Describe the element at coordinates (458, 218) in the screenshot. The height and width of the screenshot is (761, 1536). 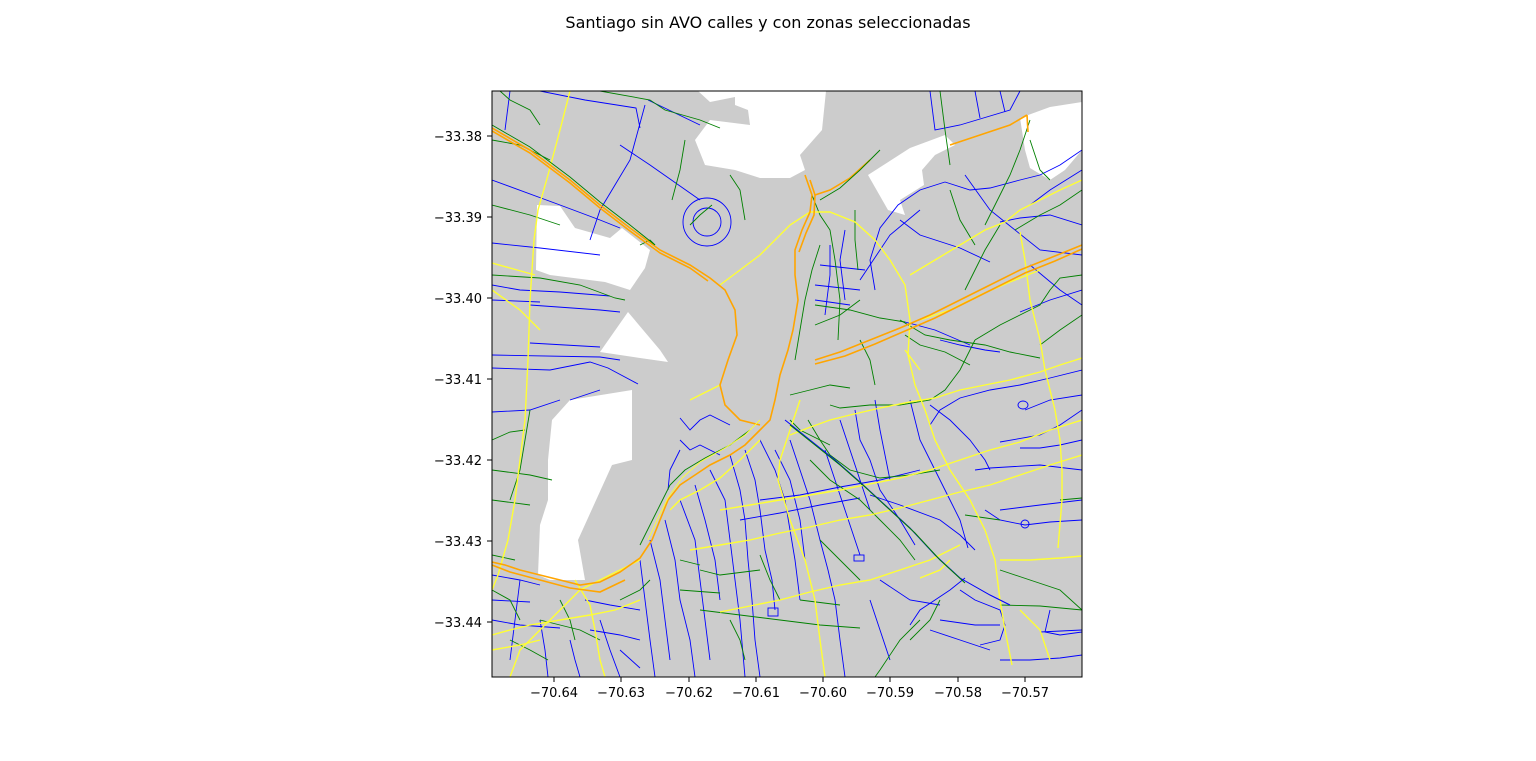
I see `y-tick-label: −33.39` at that location.